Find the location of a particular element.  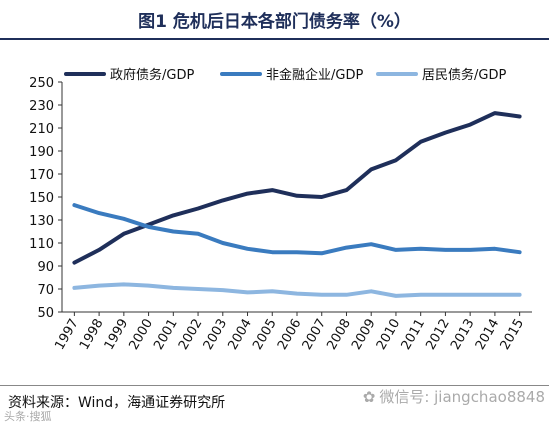

y-tick-label: 110 is located at coordinates (41, 244).